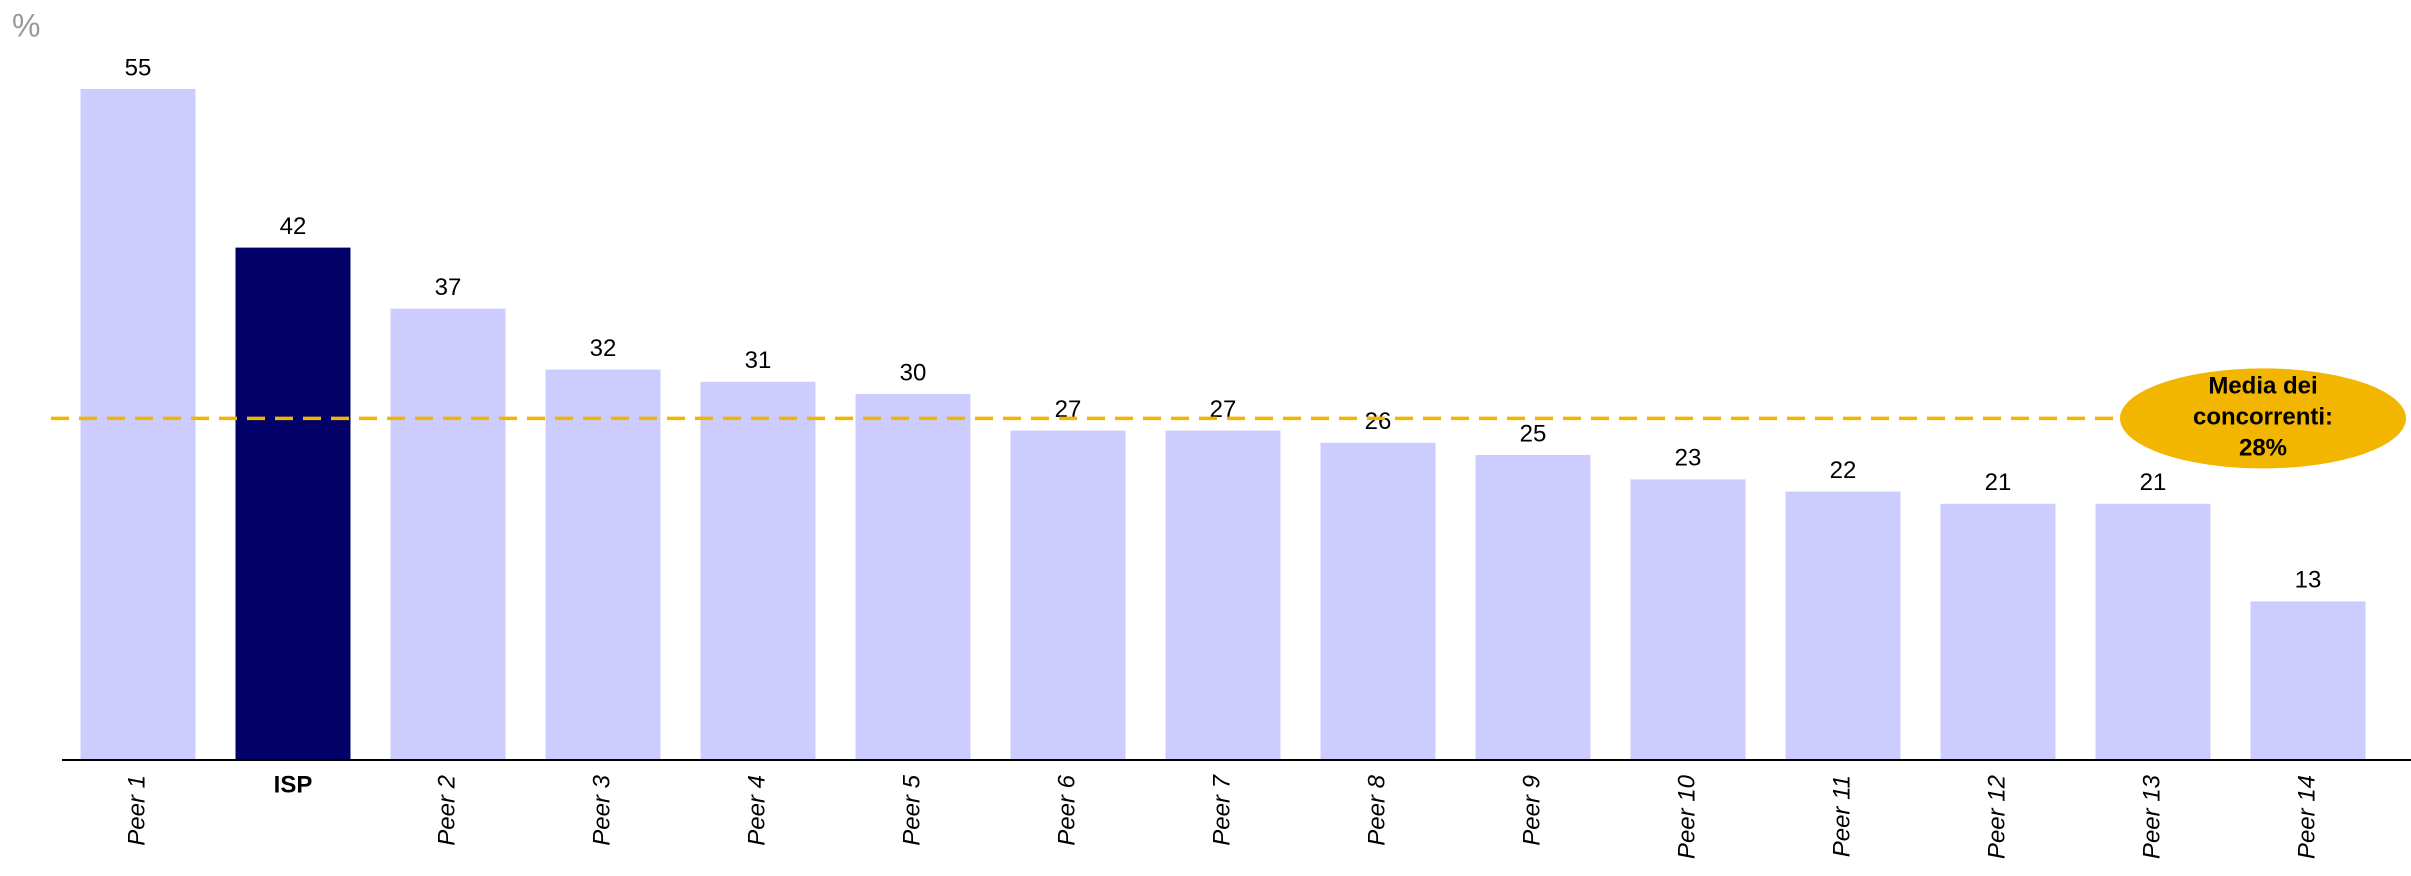  What do you see at coordinates (2306, 817) in the screenshot?
I see `x-tick-label: Peer 14` at bounding box center [2306, 817].